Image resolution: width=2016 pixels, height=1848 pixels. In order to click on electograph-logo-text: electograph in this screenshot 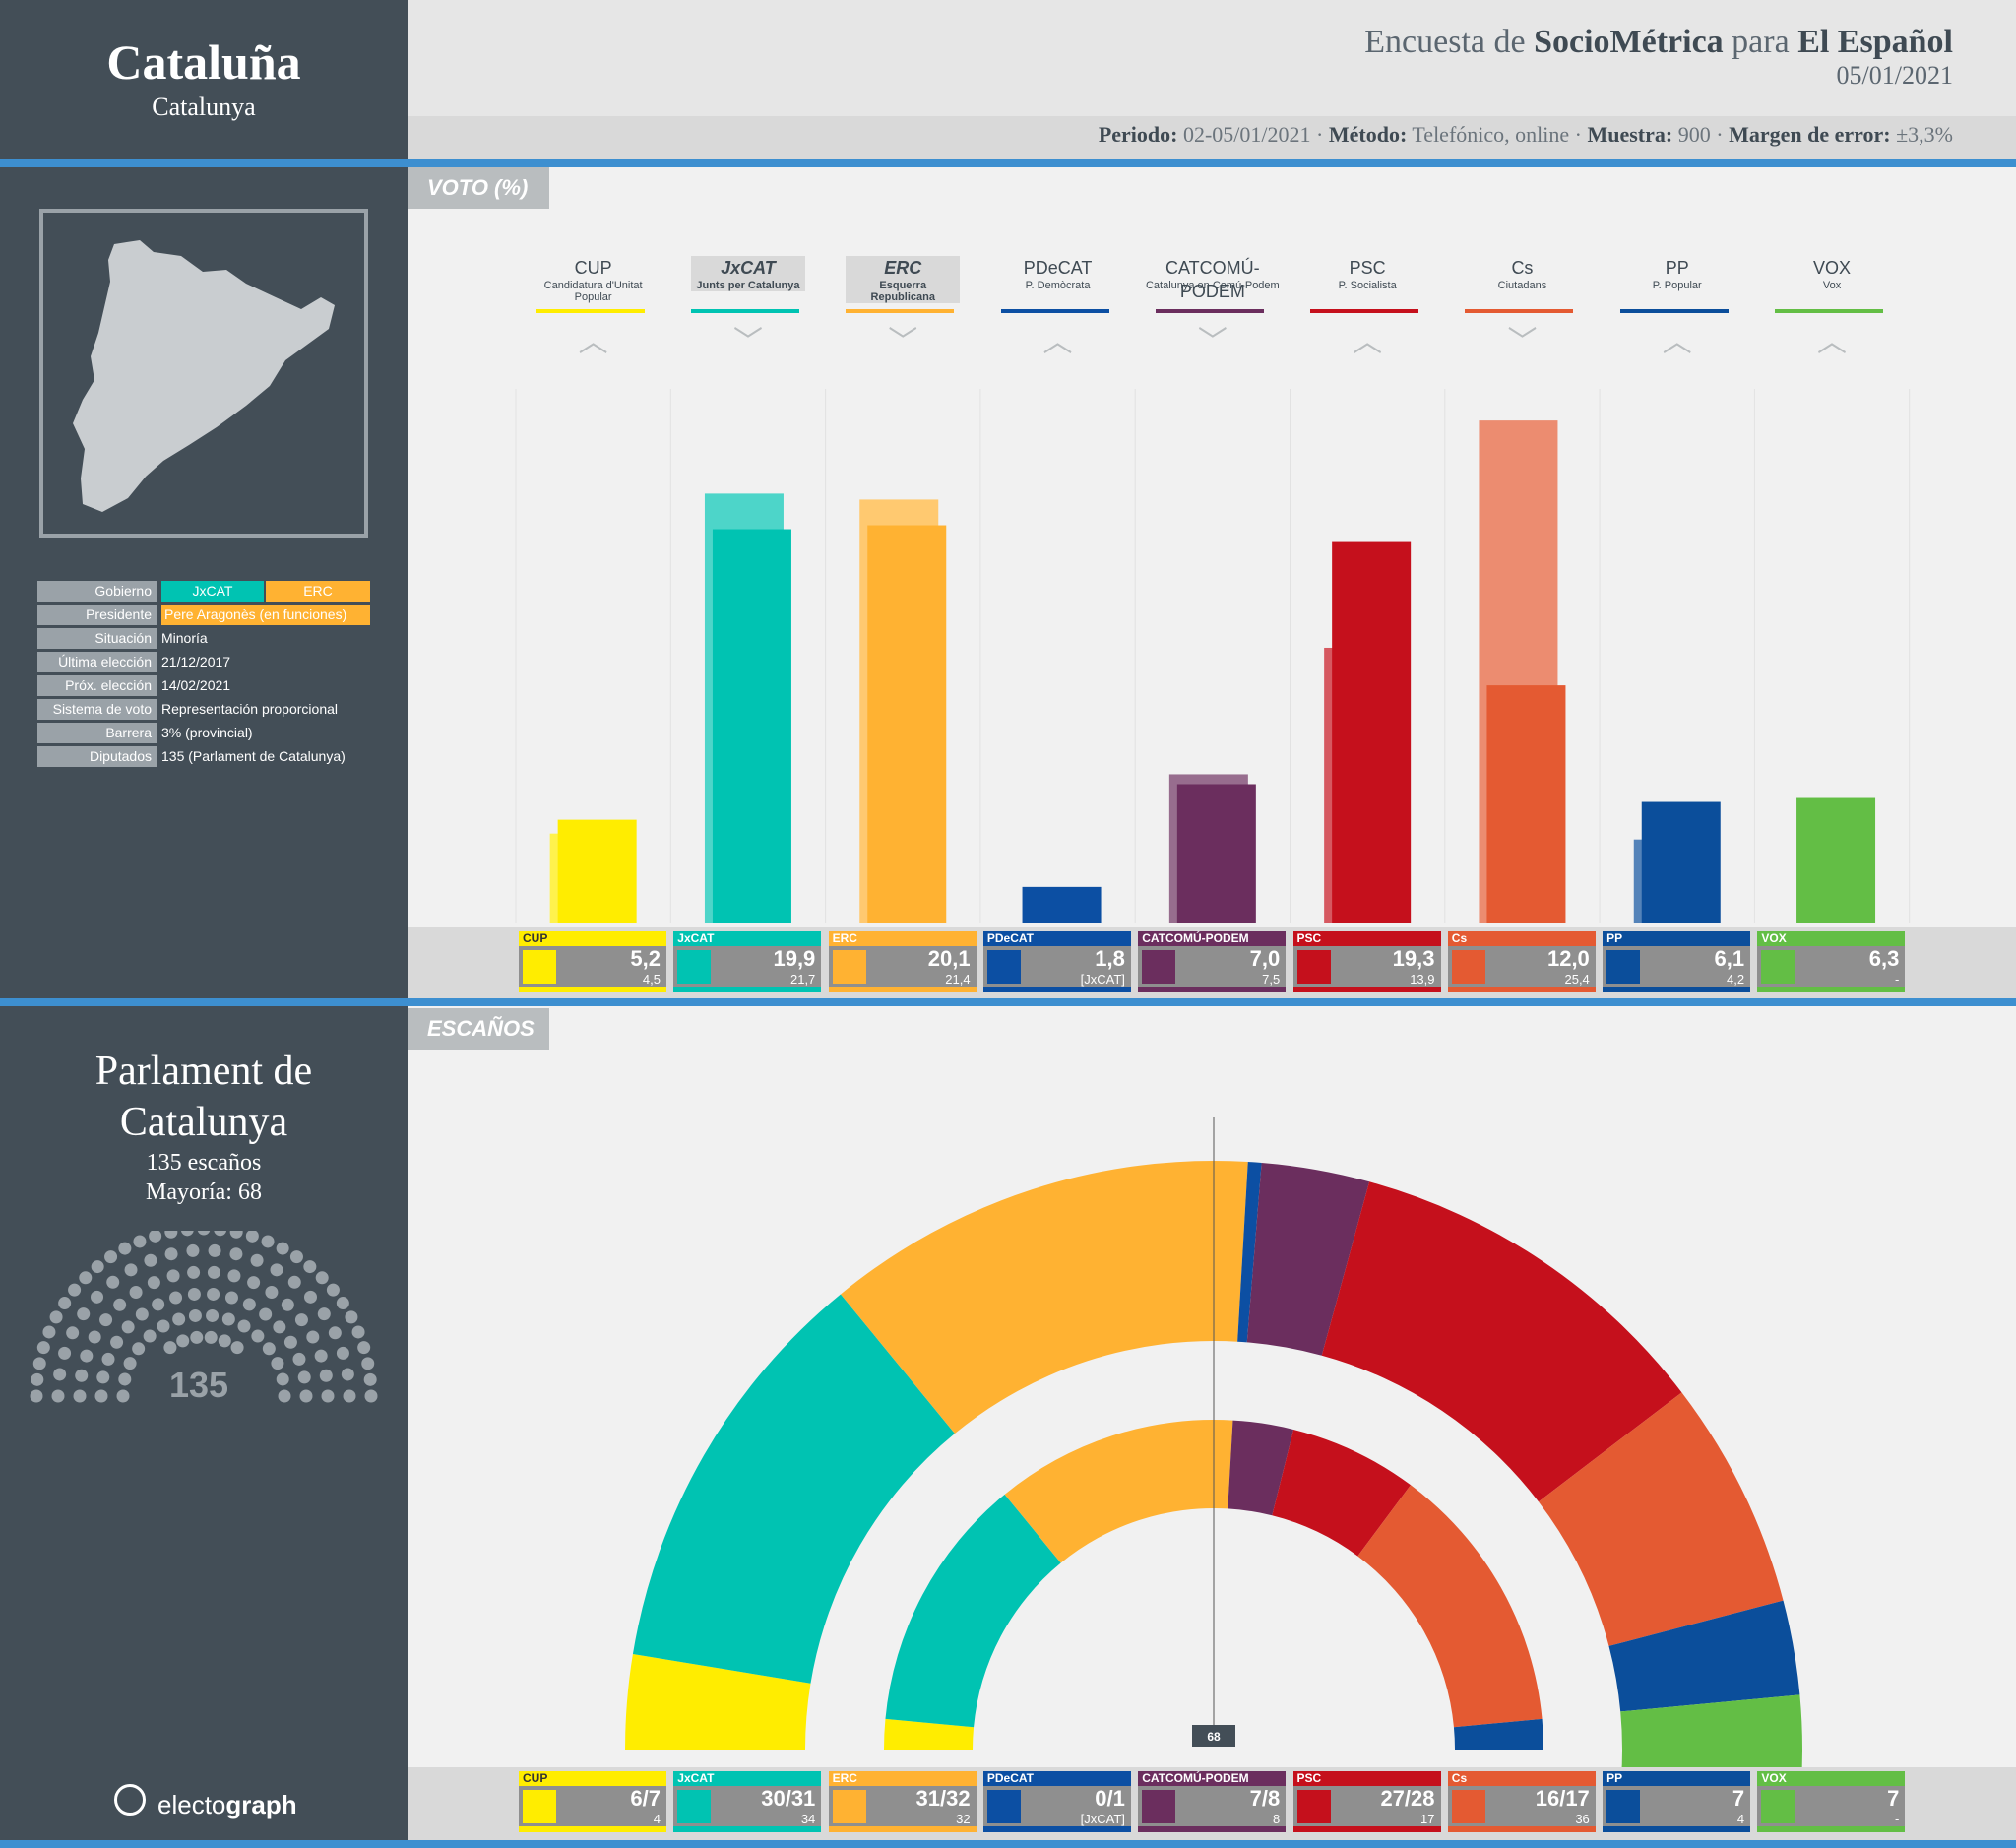, I will do `click(227, 1805)`.